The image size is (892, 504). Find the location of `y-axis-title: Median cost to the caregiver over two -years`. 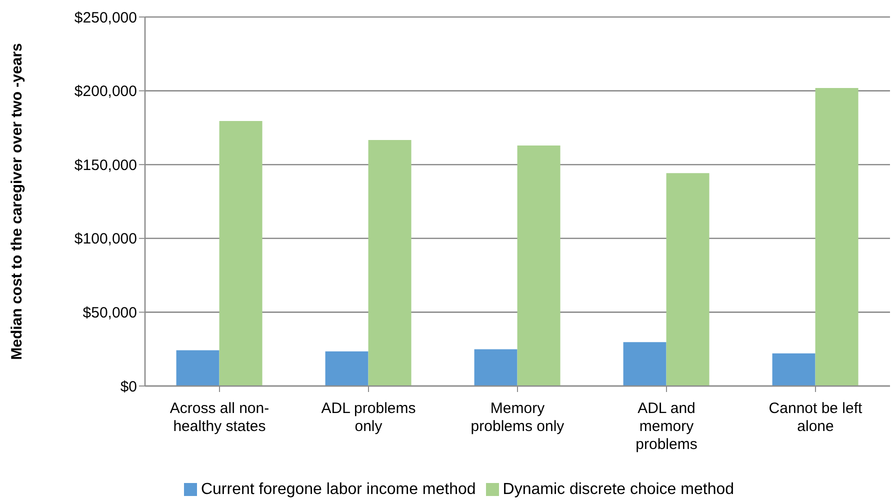

y-axis-title: Median cost to the caregiver over two -years is located at coordinates (17, 201).